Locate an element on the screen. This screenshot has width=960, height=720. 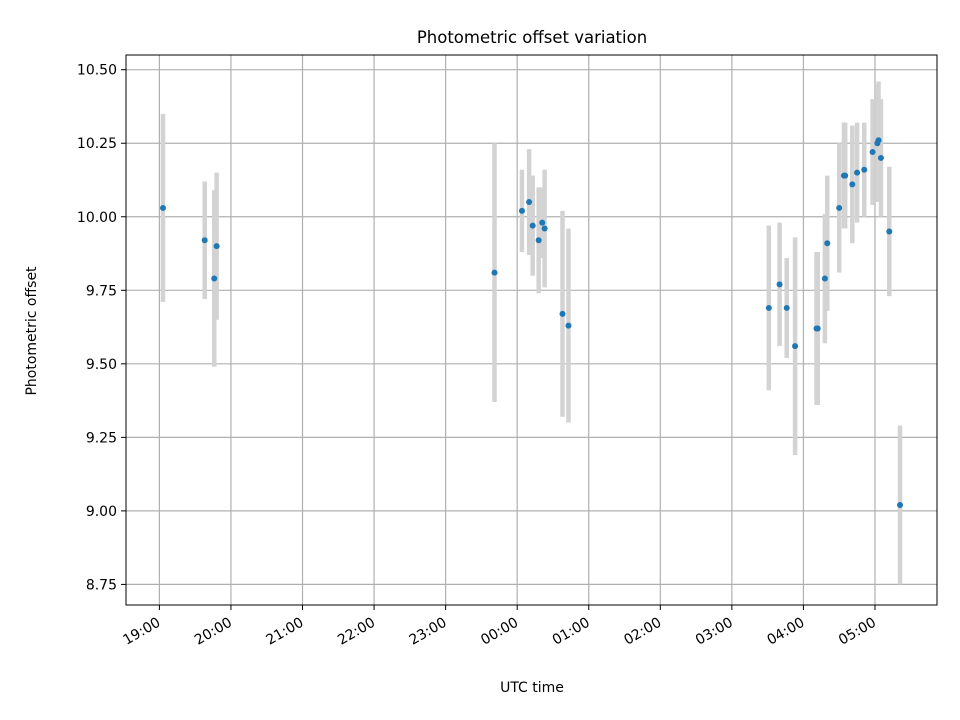
y-tick-label: 9.50 is located at coordinates (101, 365).